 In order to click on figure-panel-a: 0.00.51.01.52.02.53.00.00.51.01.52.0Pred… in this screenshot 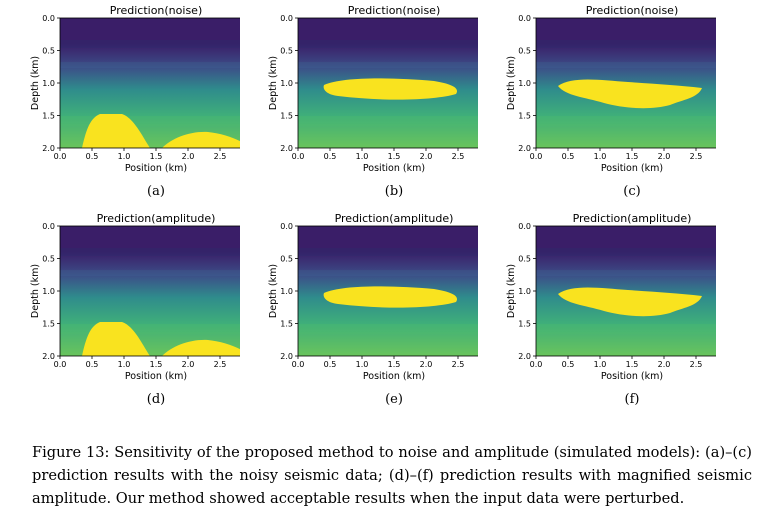, I will do `click(120, 102)`.